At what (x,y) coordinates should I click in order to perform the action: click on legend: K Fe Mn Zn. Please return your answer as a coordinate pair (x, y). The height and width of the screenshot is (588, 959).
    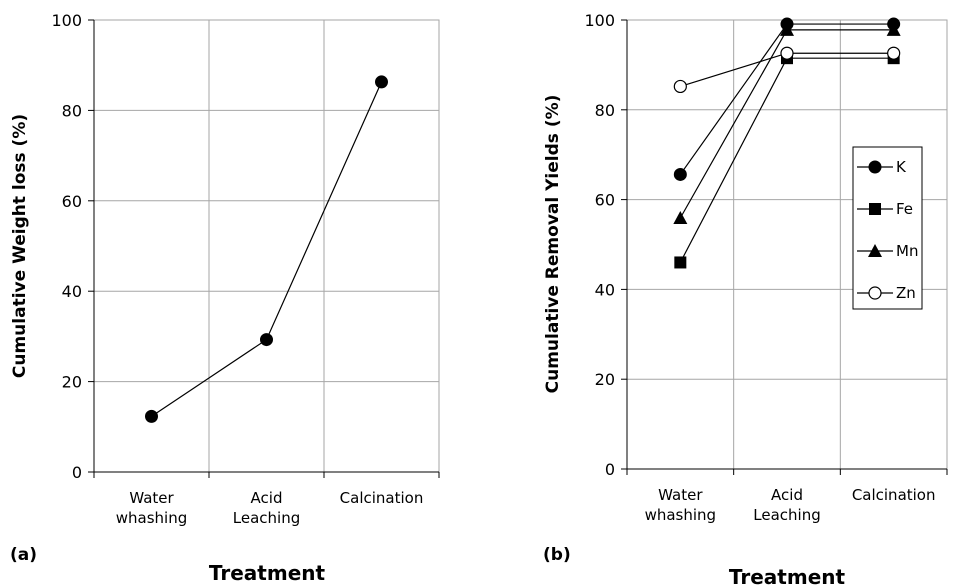
    Looking at the image, I should click on (887, 228).